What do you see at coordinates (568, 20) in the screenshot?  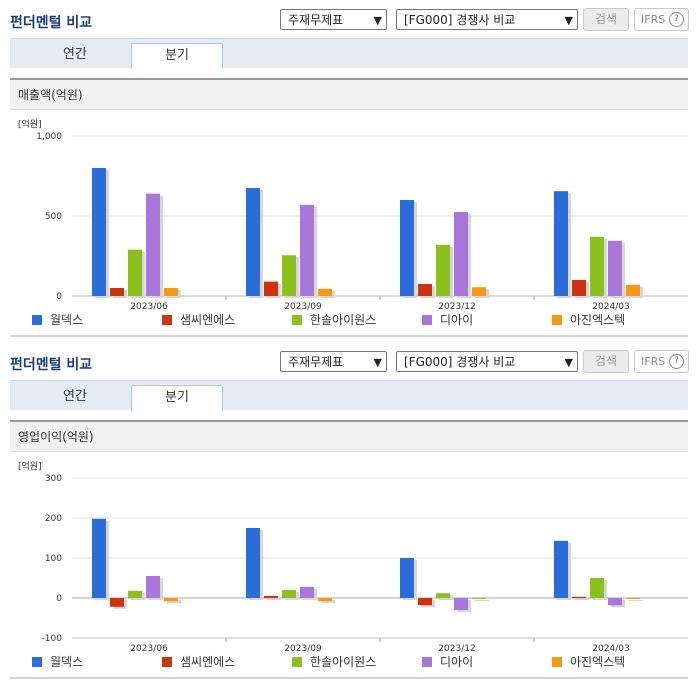 I see `chevron-down-icon: ▼` at bounding box center [568, 20].